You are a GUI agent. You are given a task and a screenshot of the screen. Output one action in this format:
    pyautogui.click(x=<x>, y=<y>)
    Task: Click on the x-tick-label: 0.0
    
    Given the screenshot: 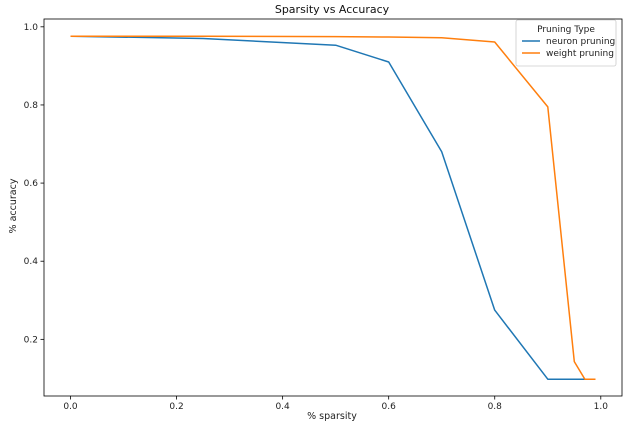 What is the action you would take?
    pyautogui.click(x=70, y=407)
    